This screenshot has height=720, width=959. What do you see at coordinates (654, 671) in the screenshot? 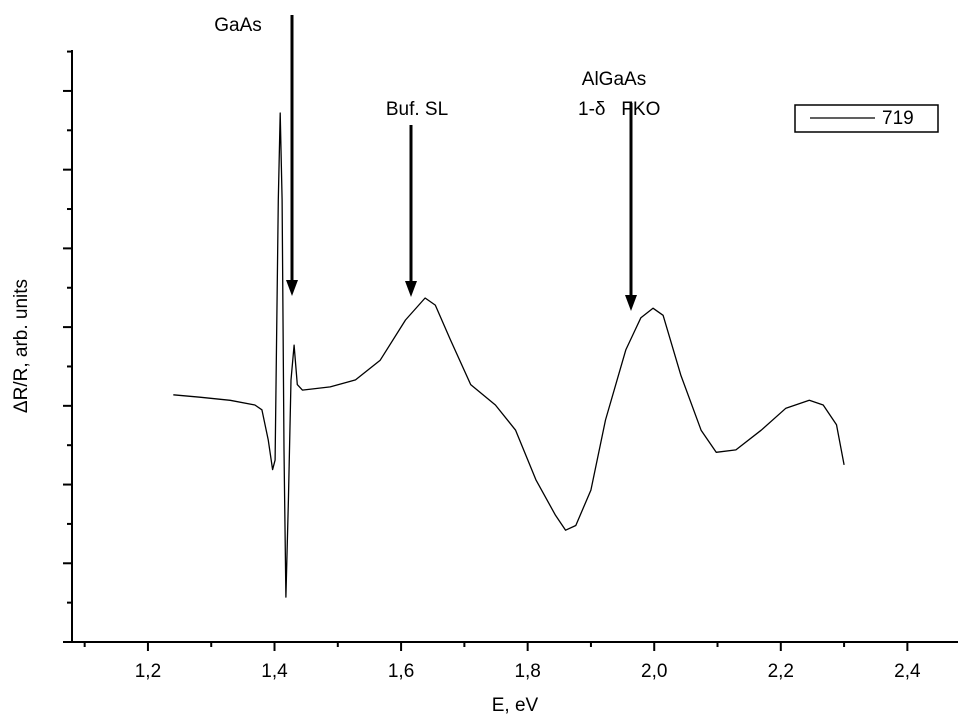
I see `x-tick-label: 2,0` at bounding box center [654, 671].